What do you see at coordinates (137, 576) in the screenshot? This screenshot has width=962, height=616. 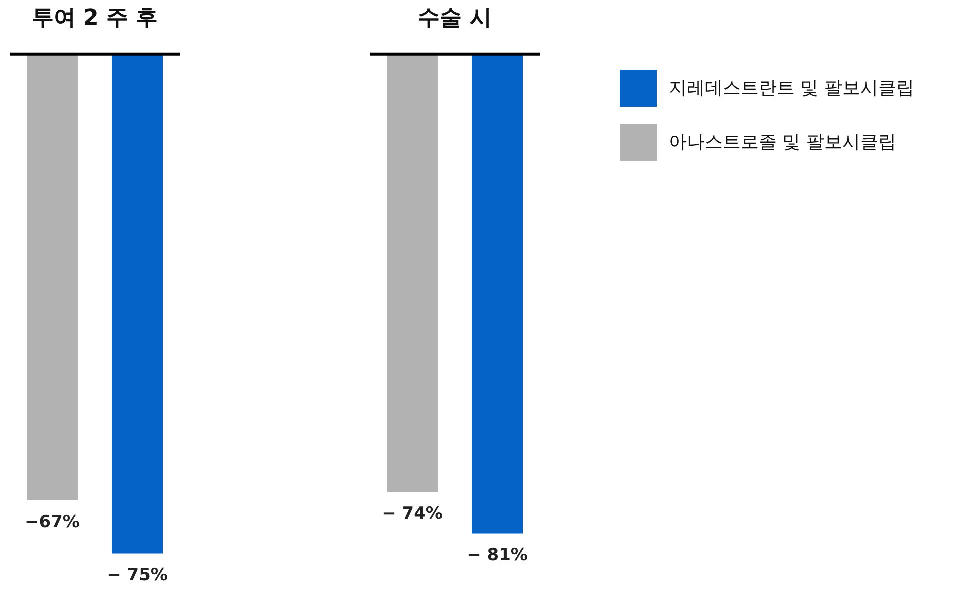 I see `data-label: − 75%` at bounding box center [137, 576].